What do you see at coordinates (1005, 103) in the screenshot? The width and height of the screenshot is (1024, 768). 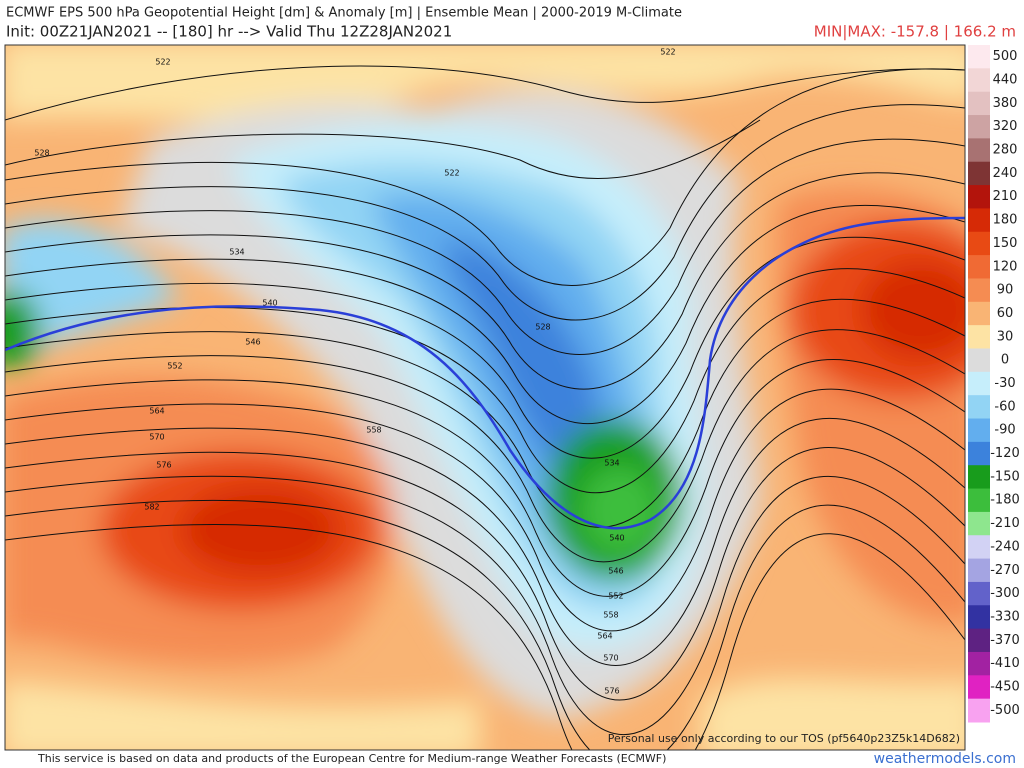 I see `colorbar-label: 380` at bounding box center [1005, 103].